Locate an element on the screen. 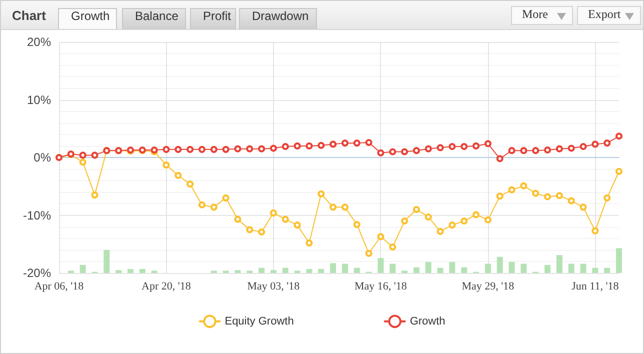 The image size is (644, 354). x-tick-label: Apr 06, '18 is located at coordinates (59, 286).